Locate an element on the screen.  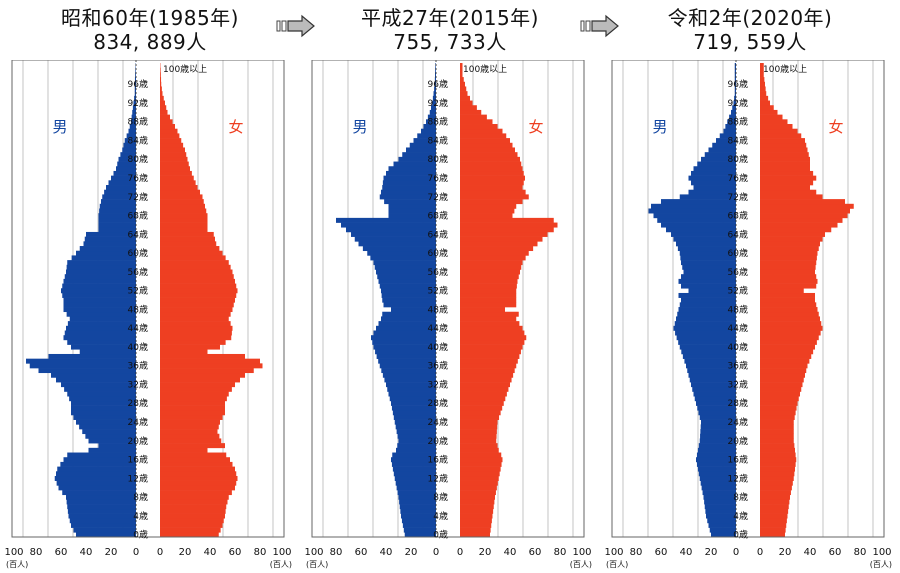
age-tick-label: 32歳 is located at coordinates (438, 384).